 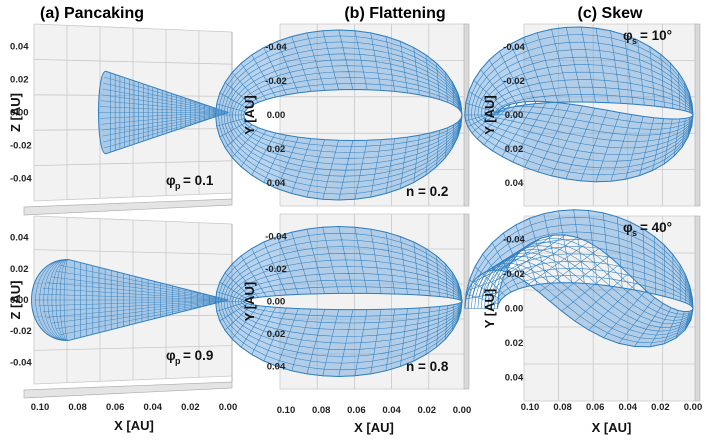 What do you see at coordinates (656, 227) in the screenshot?
I see `param-value: = 40°` at bounding box center [656, 227].